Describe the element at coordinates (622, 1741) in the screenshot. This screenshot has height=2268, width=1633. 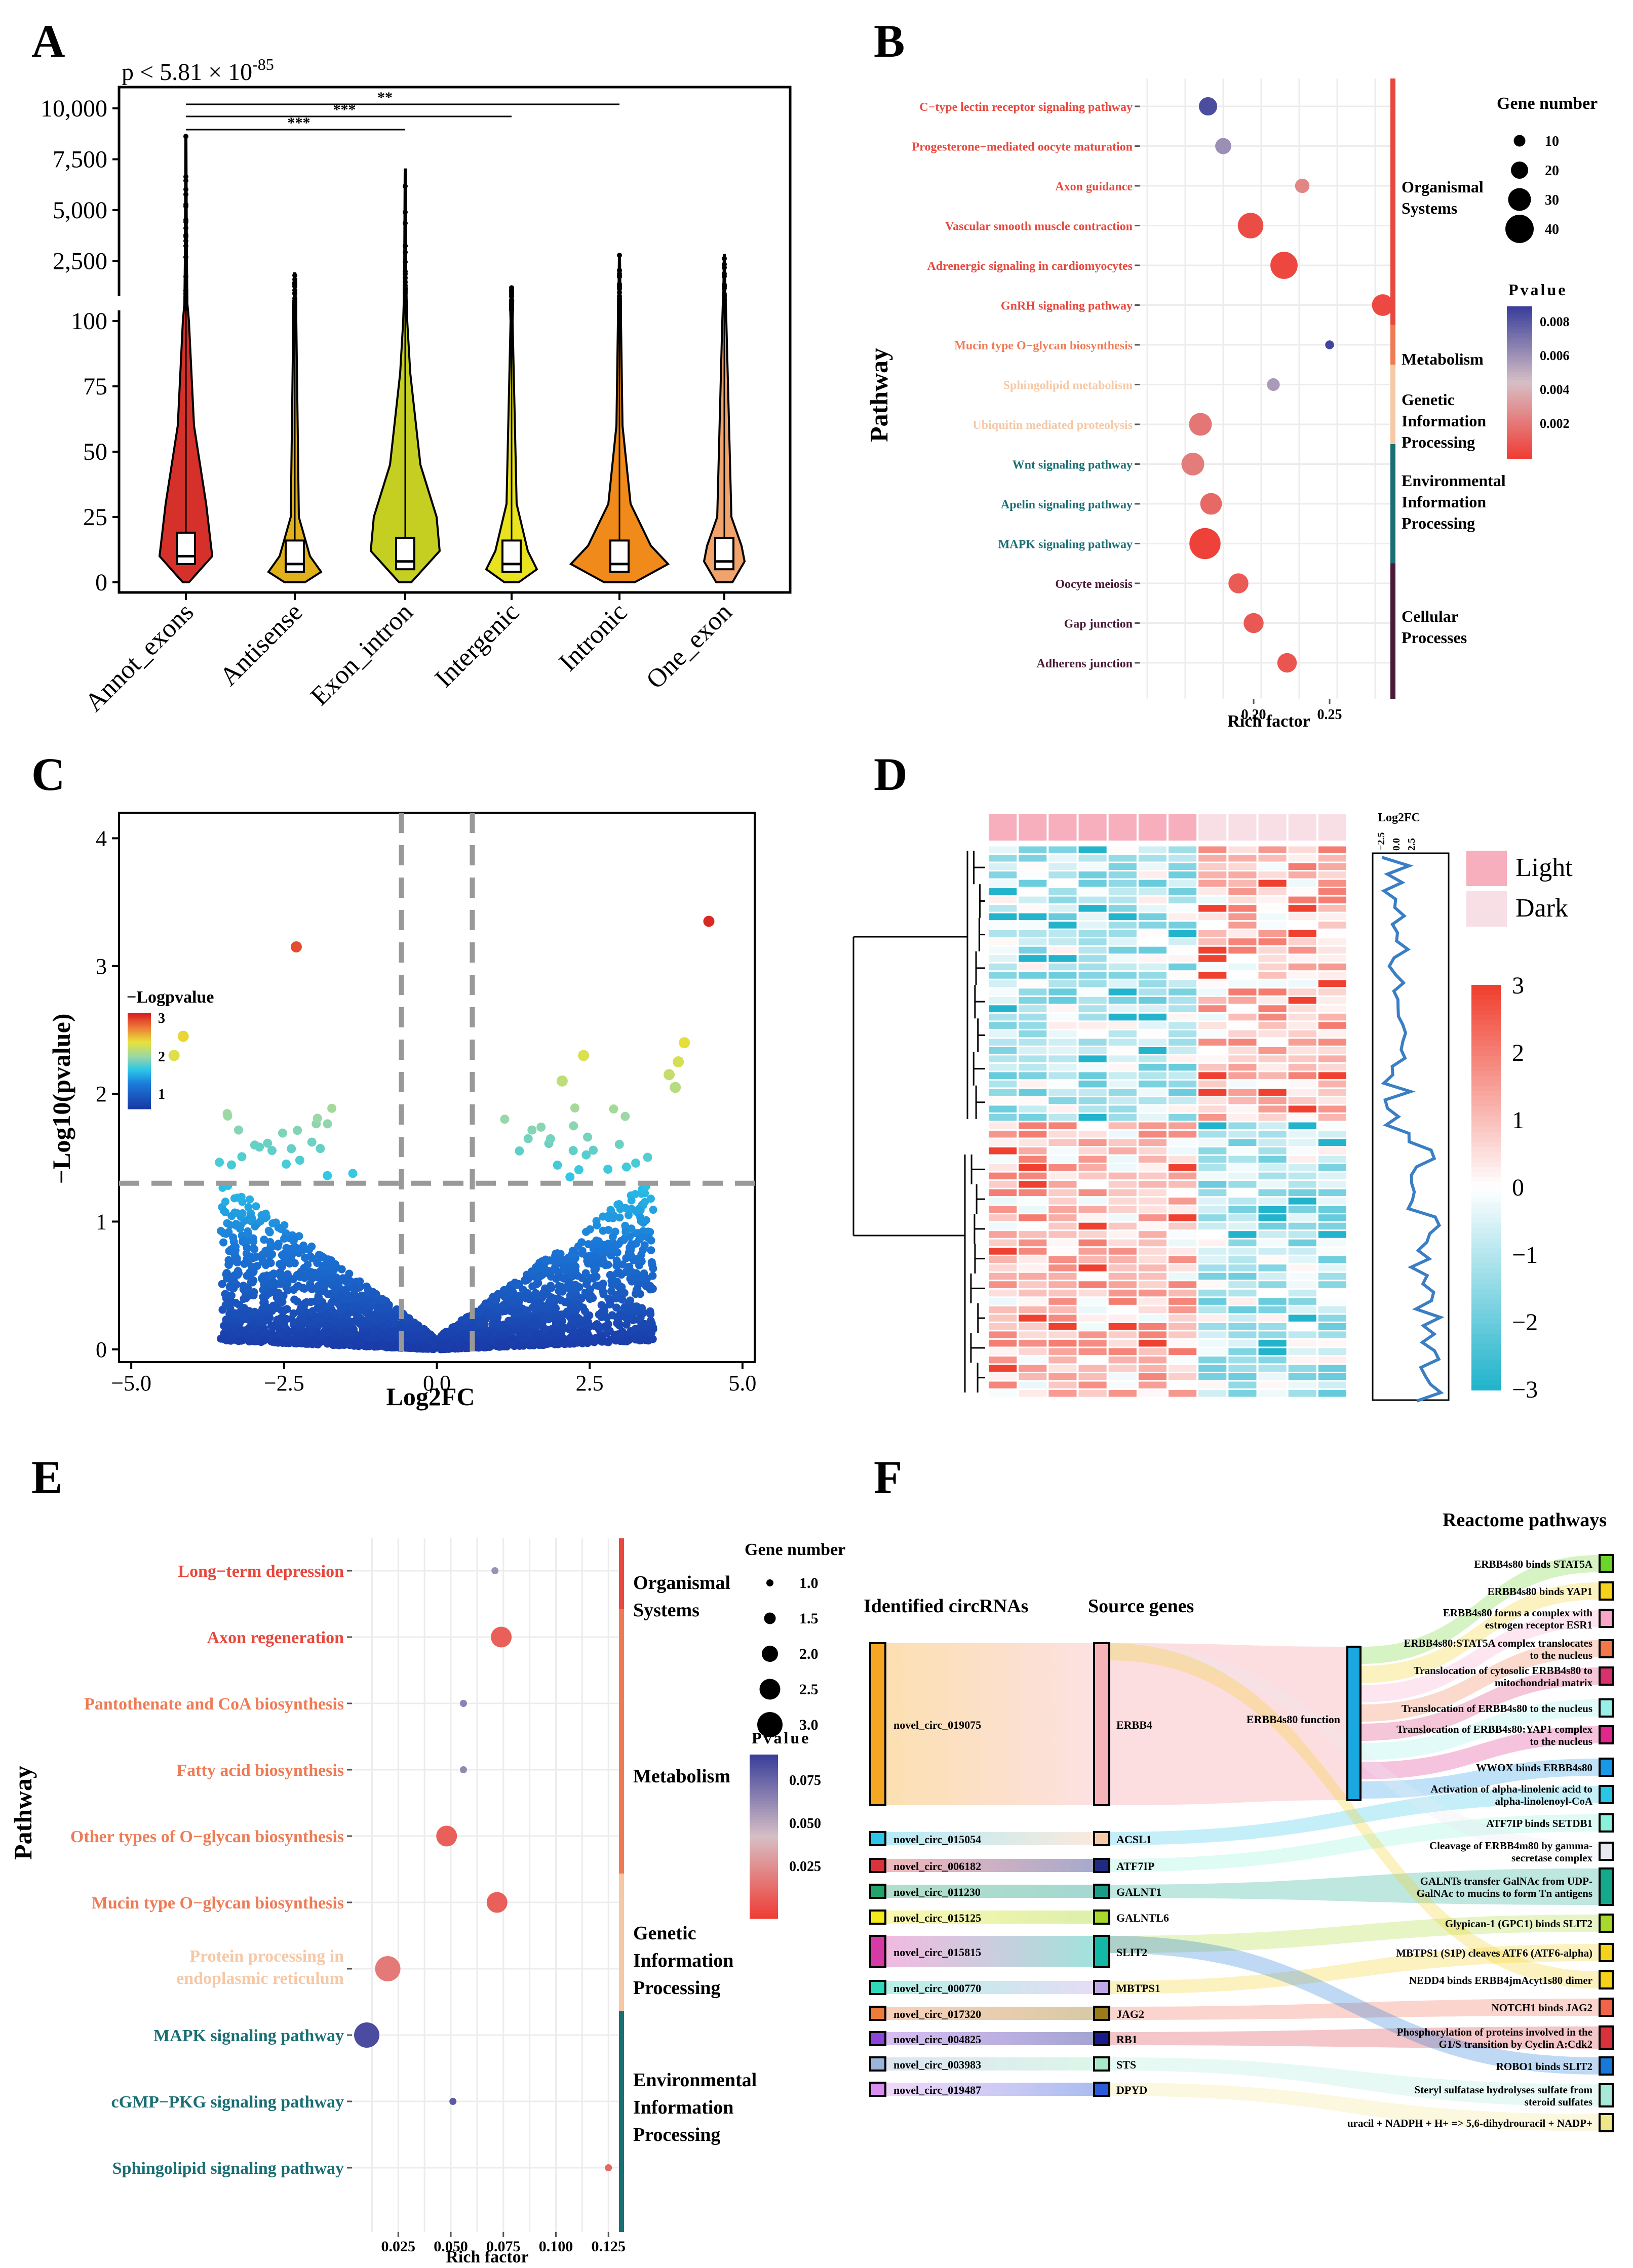
I see `category-strip` at that location.